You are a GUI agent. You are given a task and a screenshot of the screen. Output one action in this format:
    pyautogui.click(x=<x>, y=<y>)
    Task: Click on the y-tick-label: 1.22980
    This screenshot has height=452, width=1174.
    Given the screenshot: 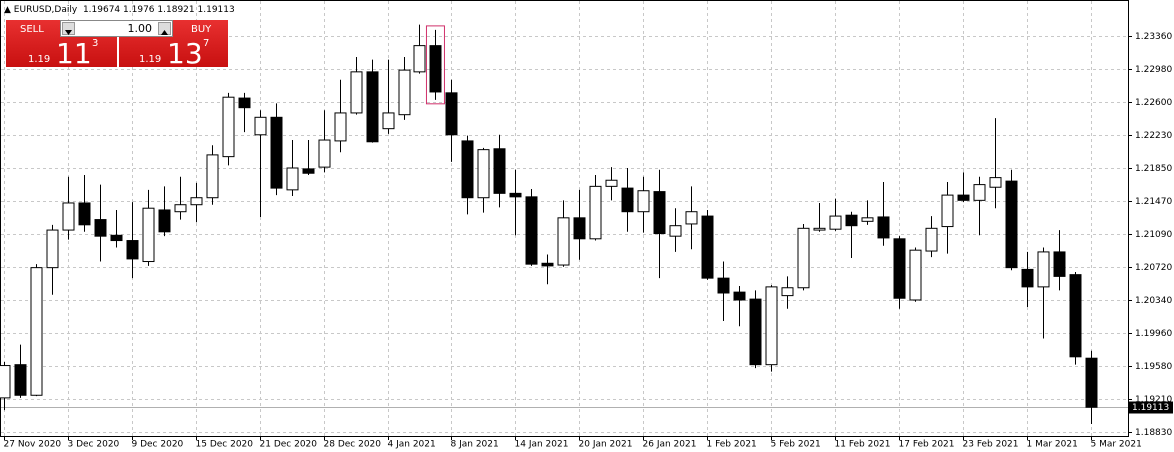 What is the action you would take?
    pyautogui.click(x=1153, y=70)
    